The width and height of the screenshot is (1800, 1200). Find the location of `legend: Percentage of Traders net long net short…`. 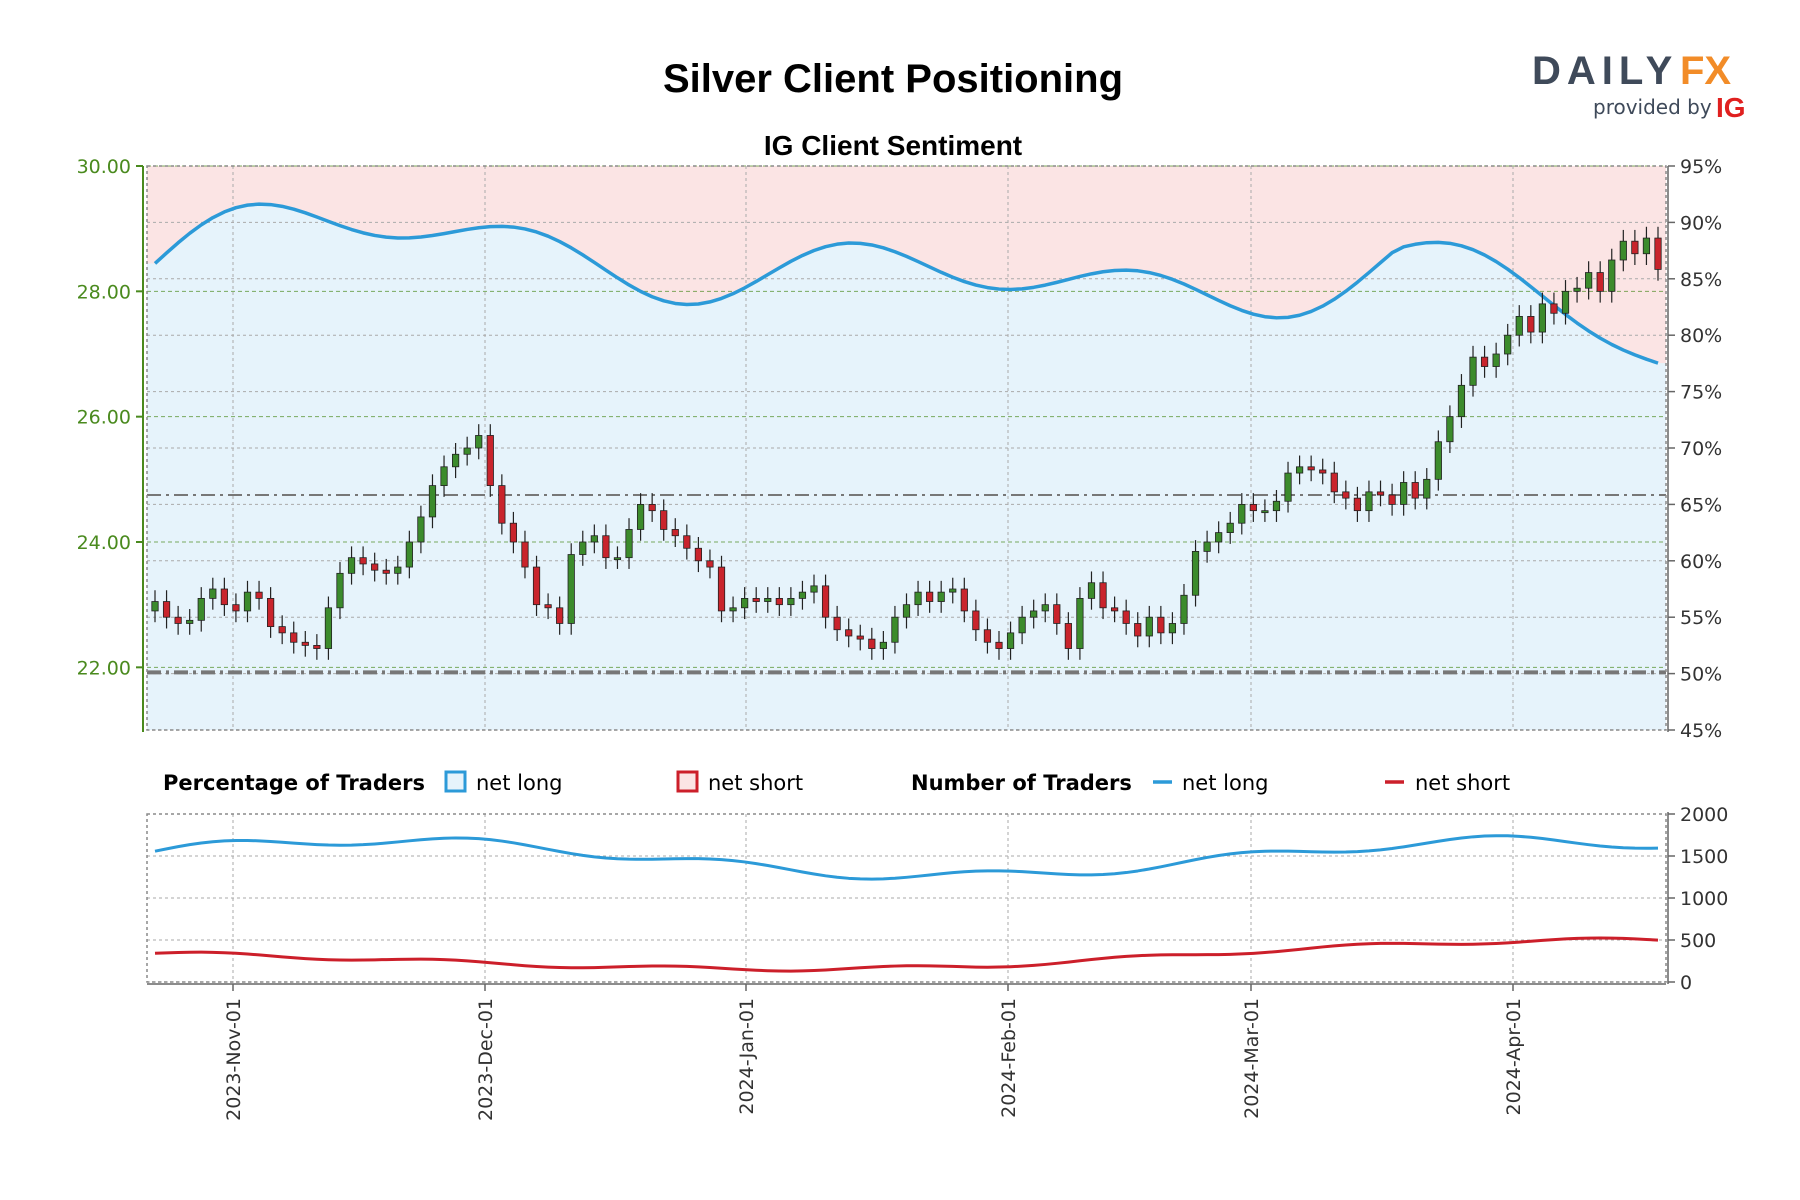

legend: Percentage of Traders net long net short… is located at coordinates (836, 782).